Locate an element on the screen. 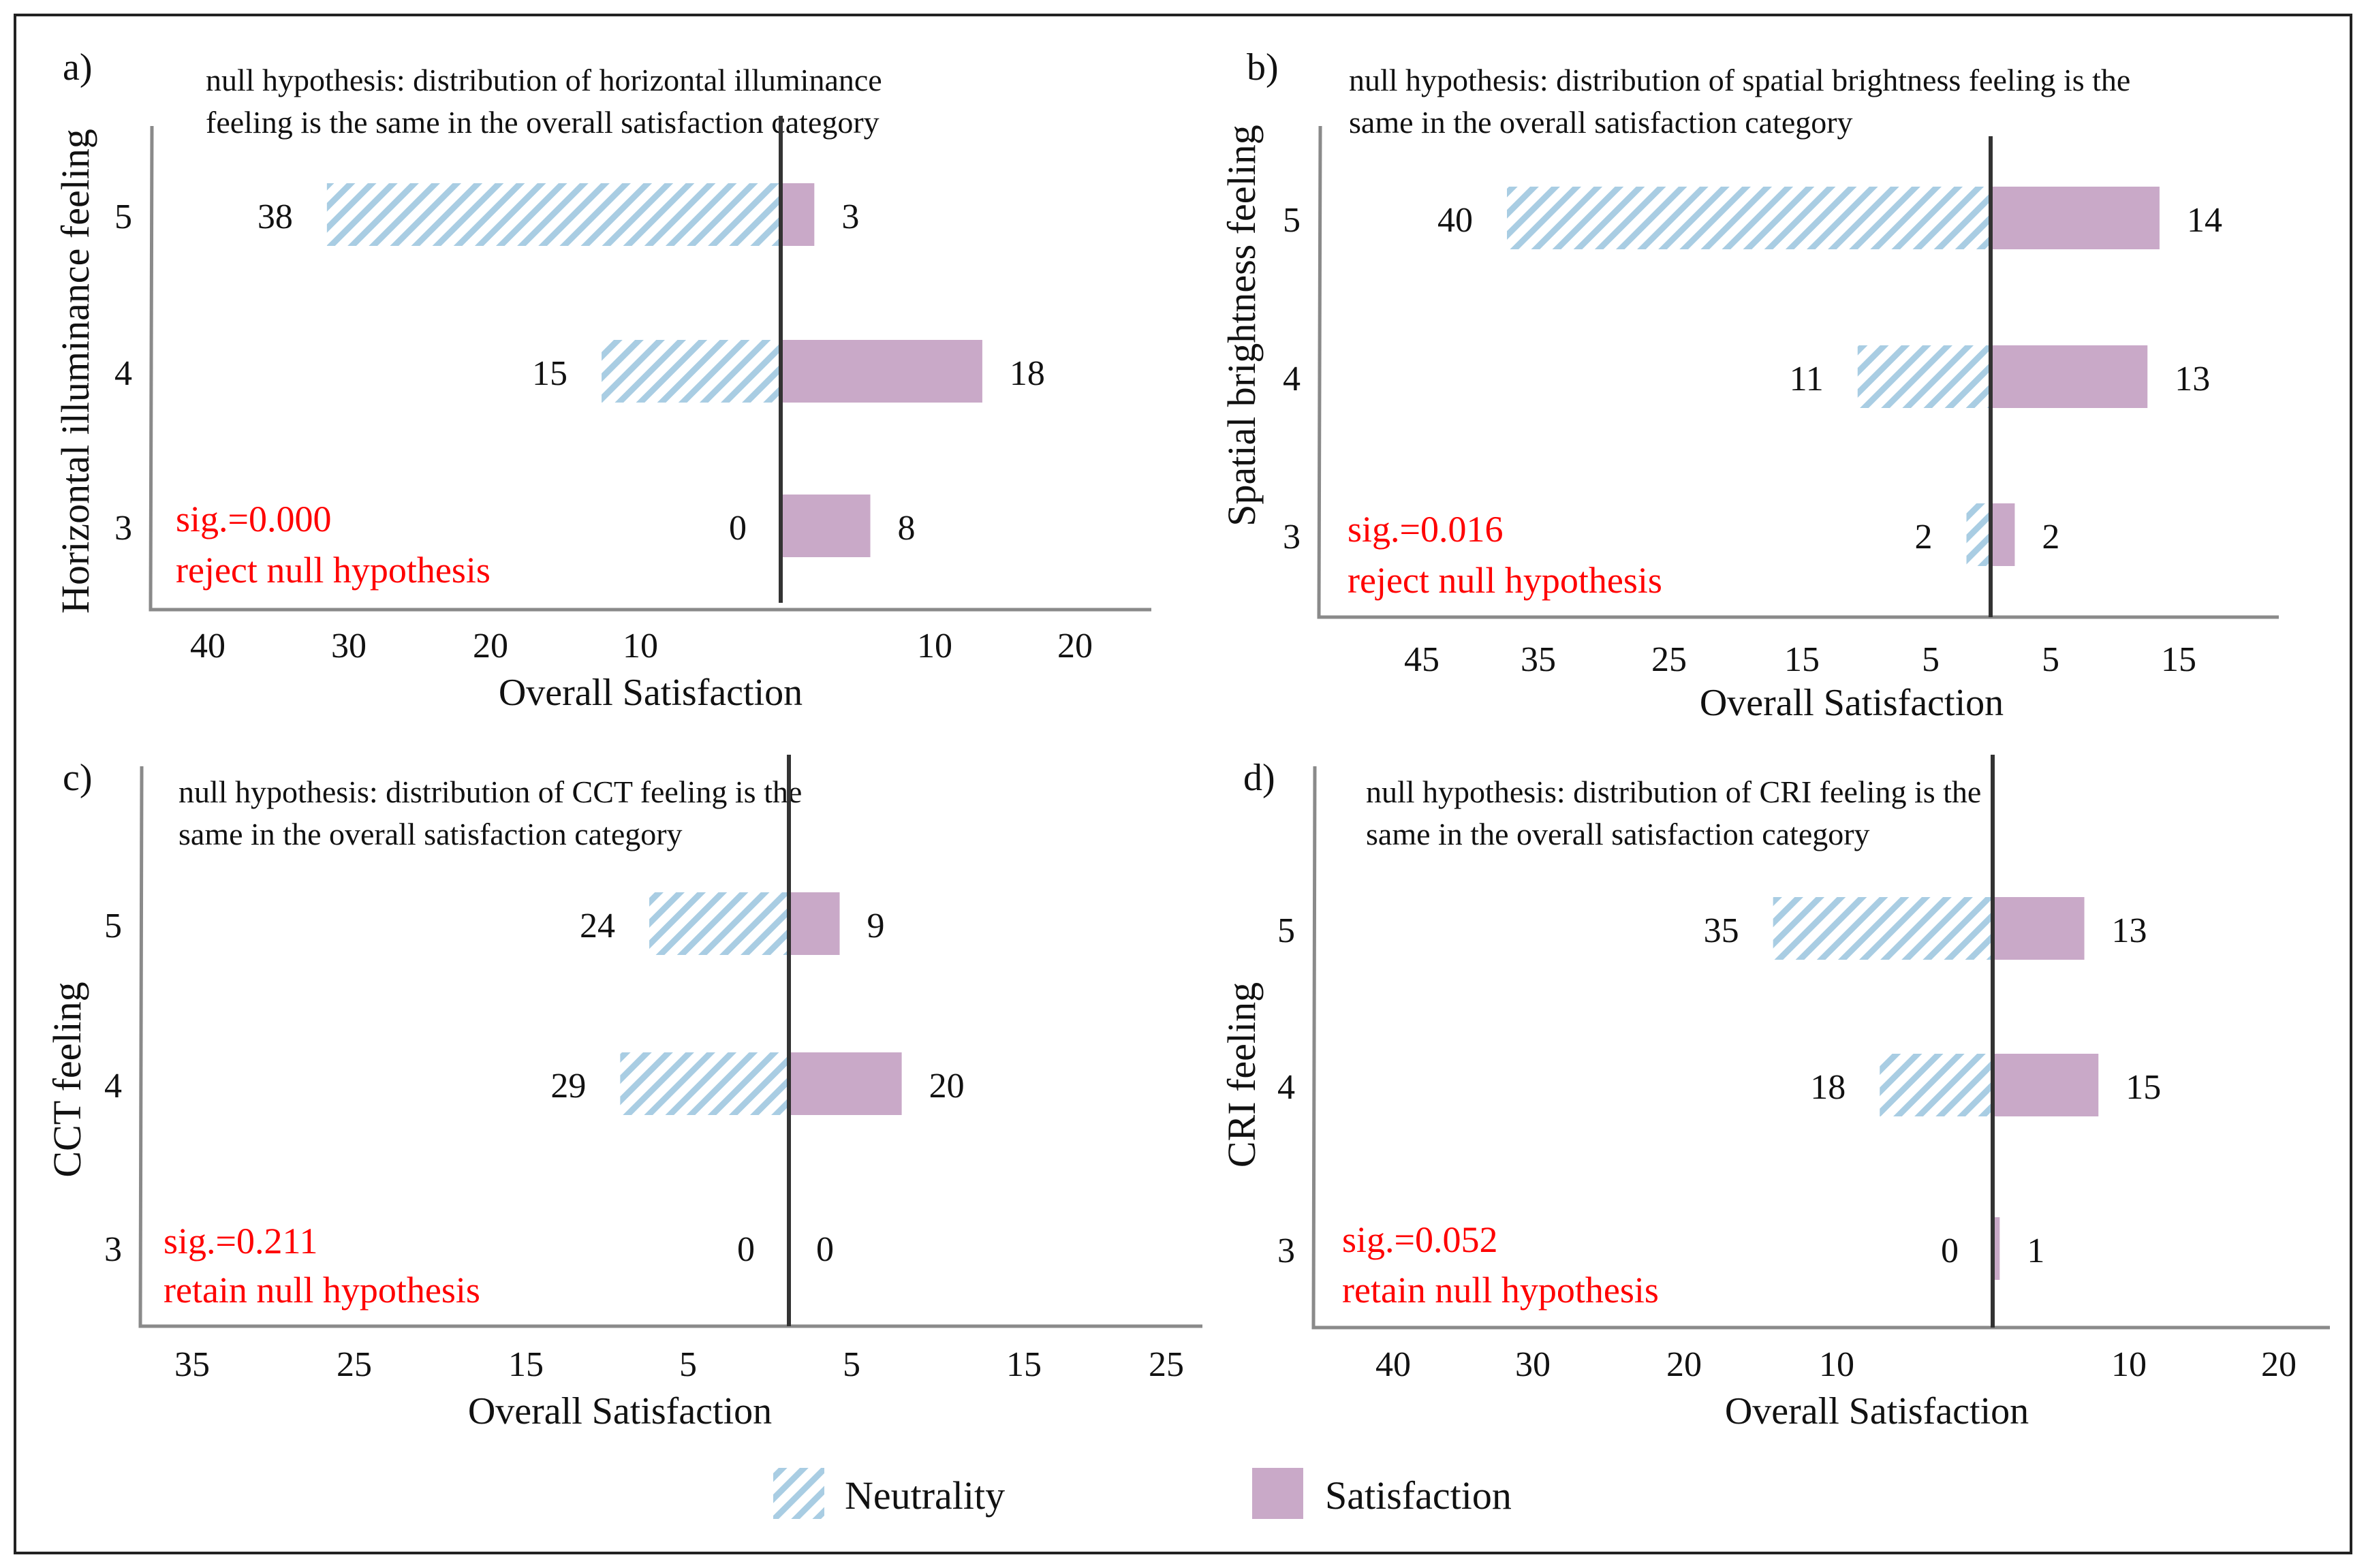 The image size is (2366, 1568). data-label-satisfaction: 8 is located at coordinates (907, 528).